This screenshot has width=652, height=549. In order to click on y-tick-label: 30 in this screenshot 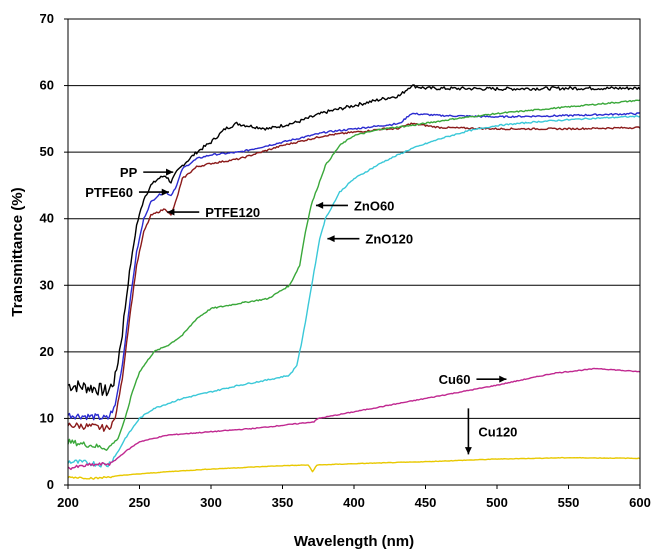, I will do `click(47, 284)`.